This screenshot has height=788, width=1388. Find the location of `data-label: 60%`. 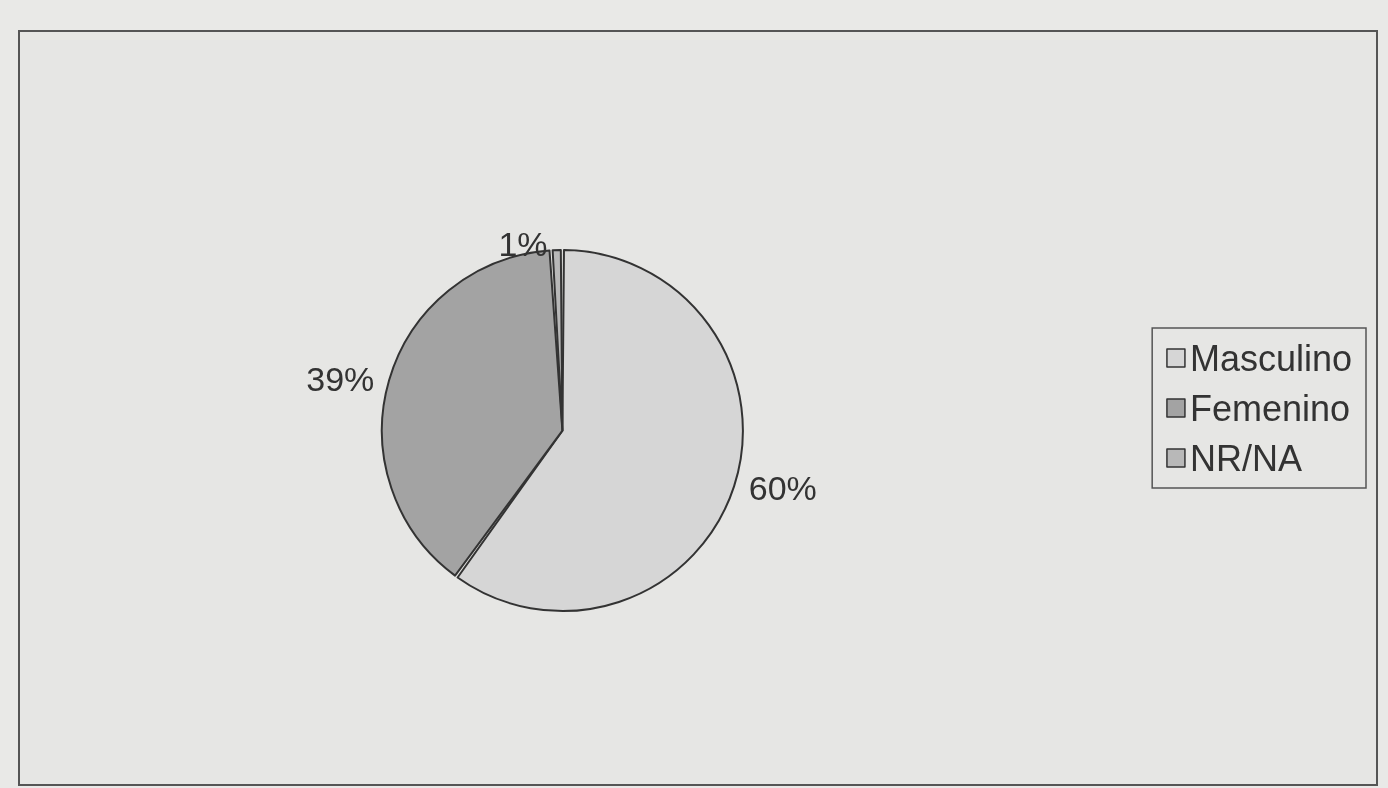

data-label: 60% is located at coordinates (782, 488).